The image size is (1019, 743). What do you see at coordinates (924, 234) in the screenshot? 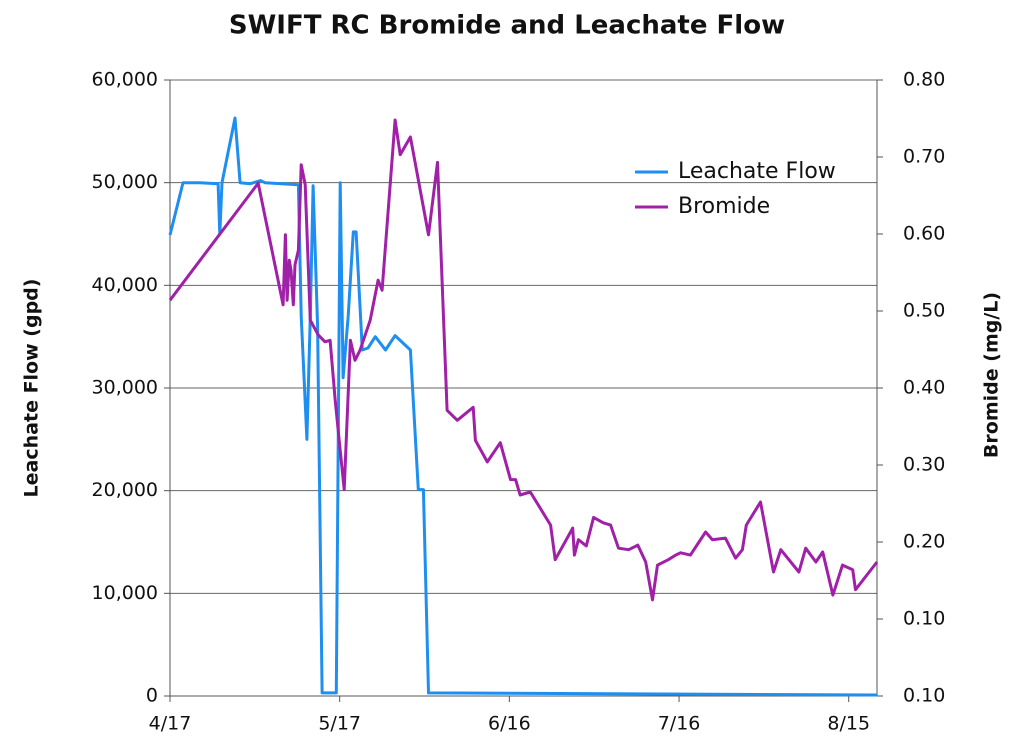
I see `y2-tick-label: 0.60` at bounding box center [924, 234].